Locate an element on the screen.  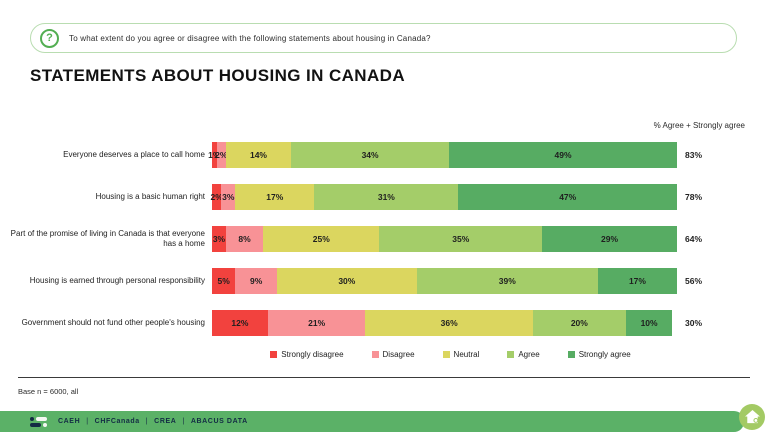
bar-segment-strongly-disagree: 3% is located at coordinates (219, 239).